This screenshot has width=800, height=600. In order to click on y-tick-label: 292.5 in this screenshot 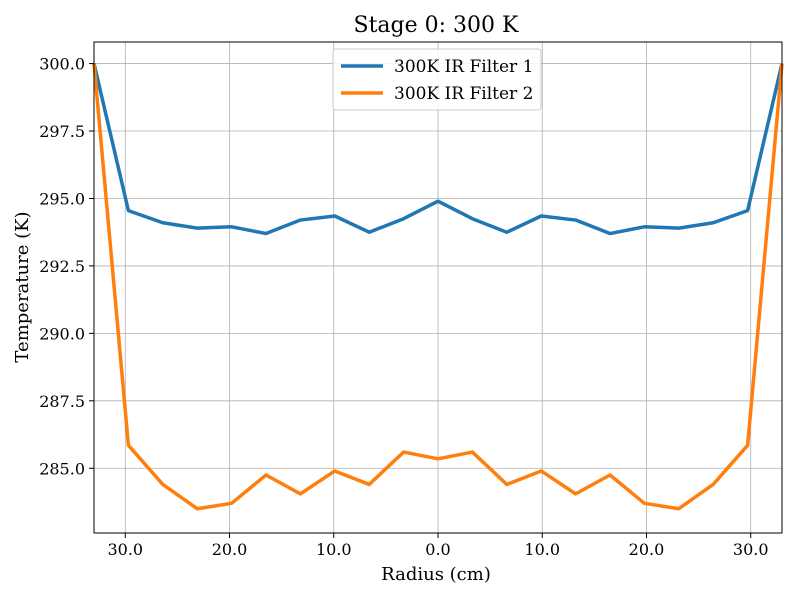, I will do `click(62, 266)`.